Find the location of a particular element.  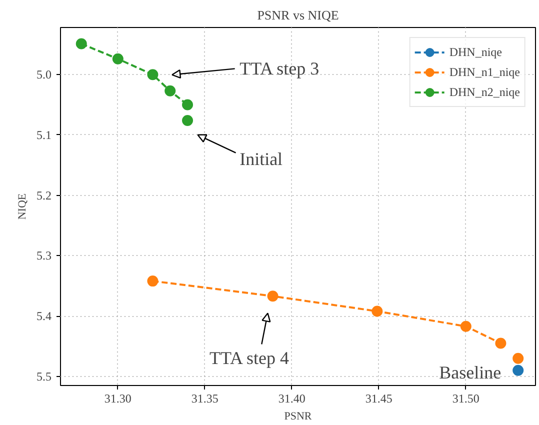

y-axis-title: NIQE is located at coordinates (22, 206).